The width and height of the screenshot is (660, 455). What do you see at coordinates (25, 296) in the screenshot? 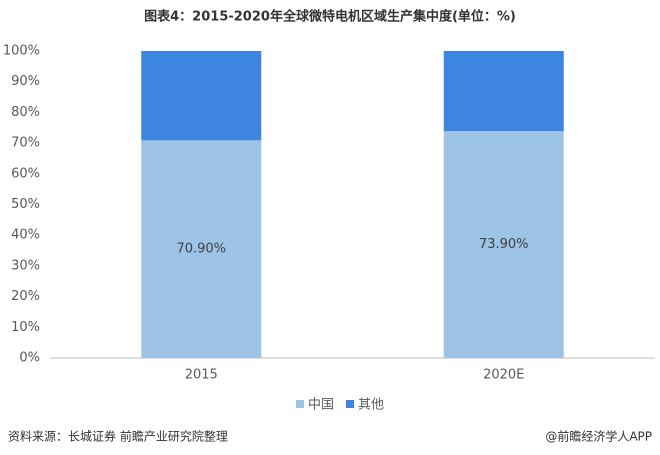
I see `y-tick-label: 20%` at bounding box center [25, 296].